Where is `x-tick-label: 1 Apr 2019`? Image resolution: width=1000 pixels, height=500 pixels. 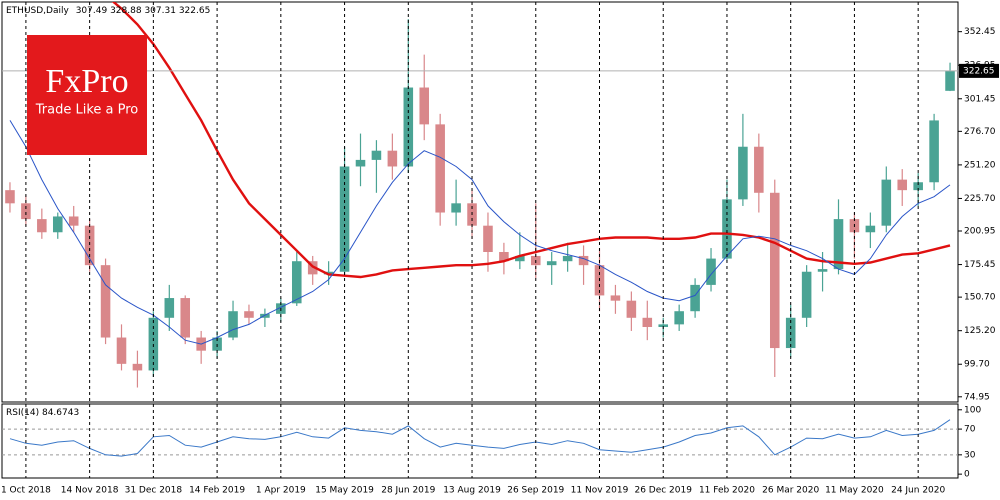
x-tick-label: 1 Apr 2019 is located at coordinates (281, 491).